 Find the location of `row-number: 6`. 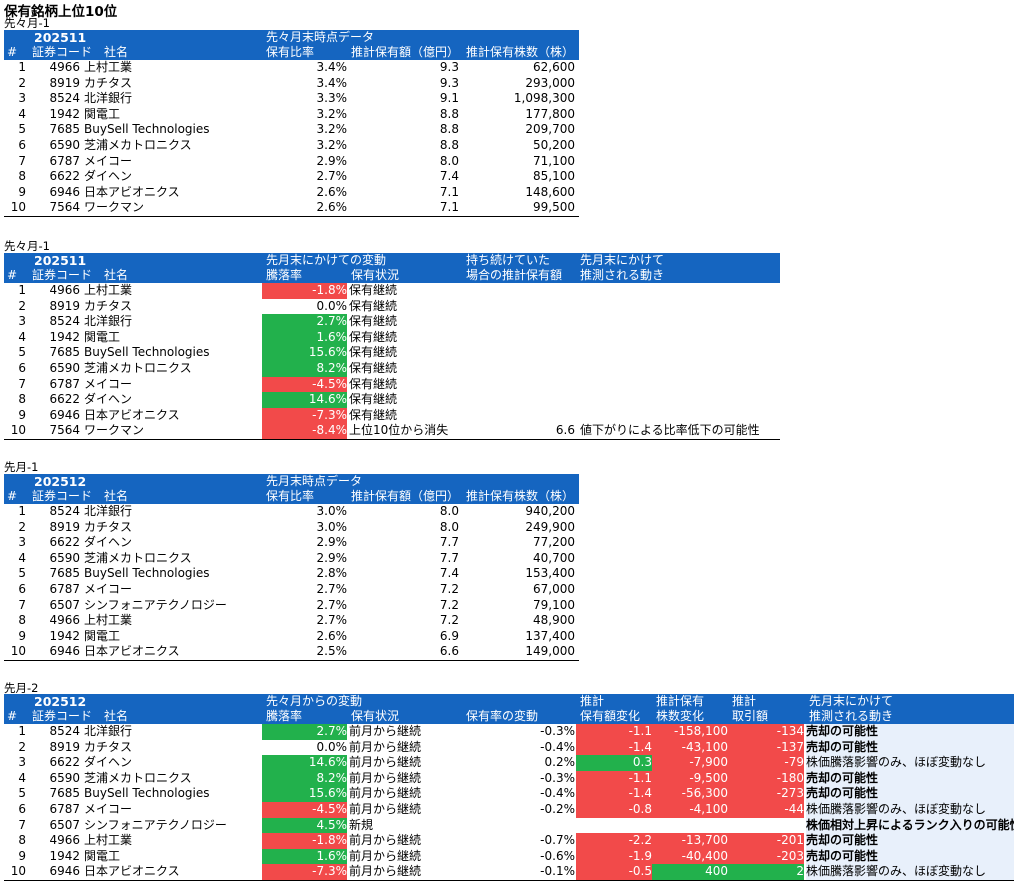

row-number: 6 is located at coordinates (22, 367).